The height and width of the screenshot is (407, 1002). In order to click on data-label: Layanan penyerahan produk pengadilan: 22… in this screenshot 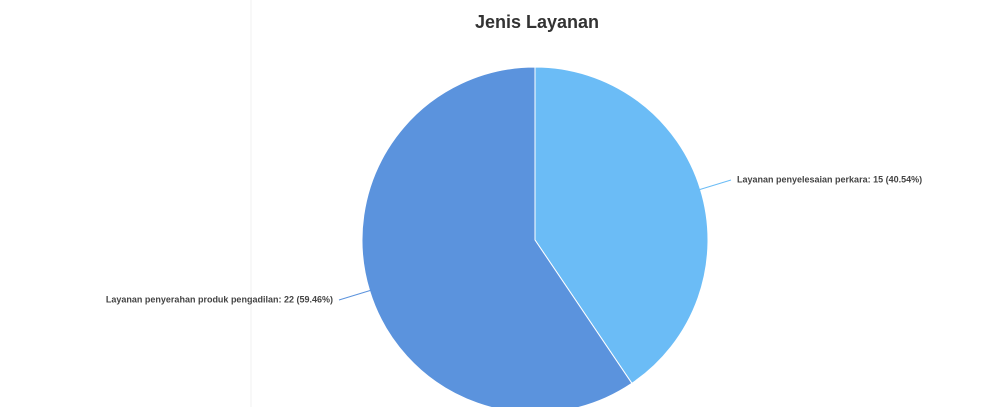, I will do `click(219, 299)`.